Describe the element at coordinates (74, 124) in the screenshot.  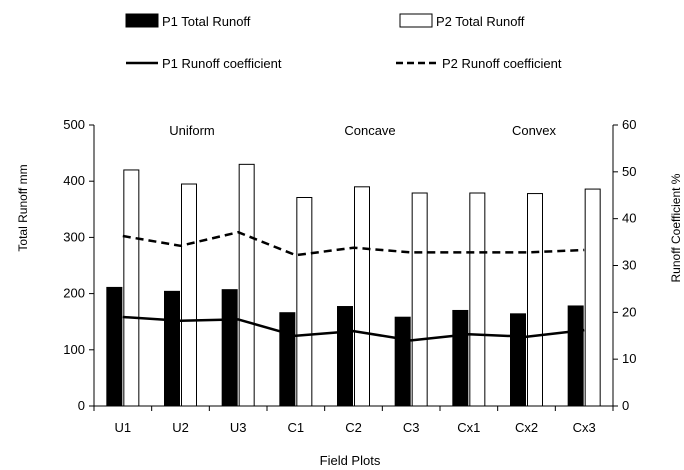
I see `y-left-tick-label-500: 500` at that location.